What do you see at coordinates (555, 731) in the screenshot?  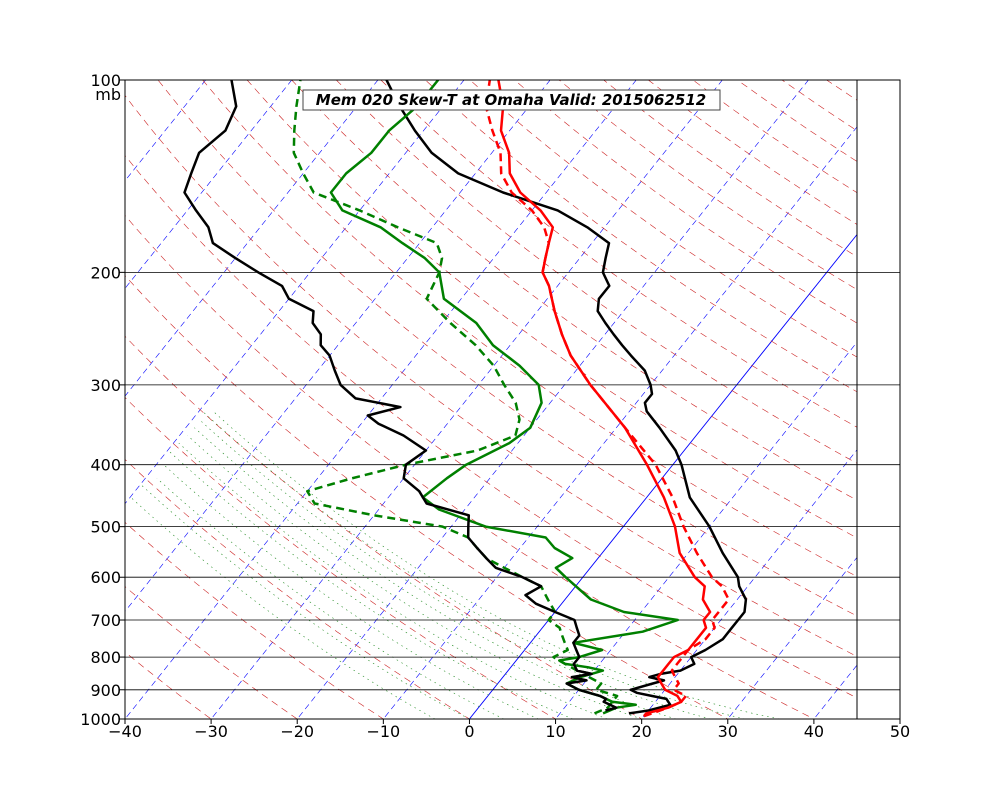 I see `x-tick-label: 10` at bounding box center [555, 731].